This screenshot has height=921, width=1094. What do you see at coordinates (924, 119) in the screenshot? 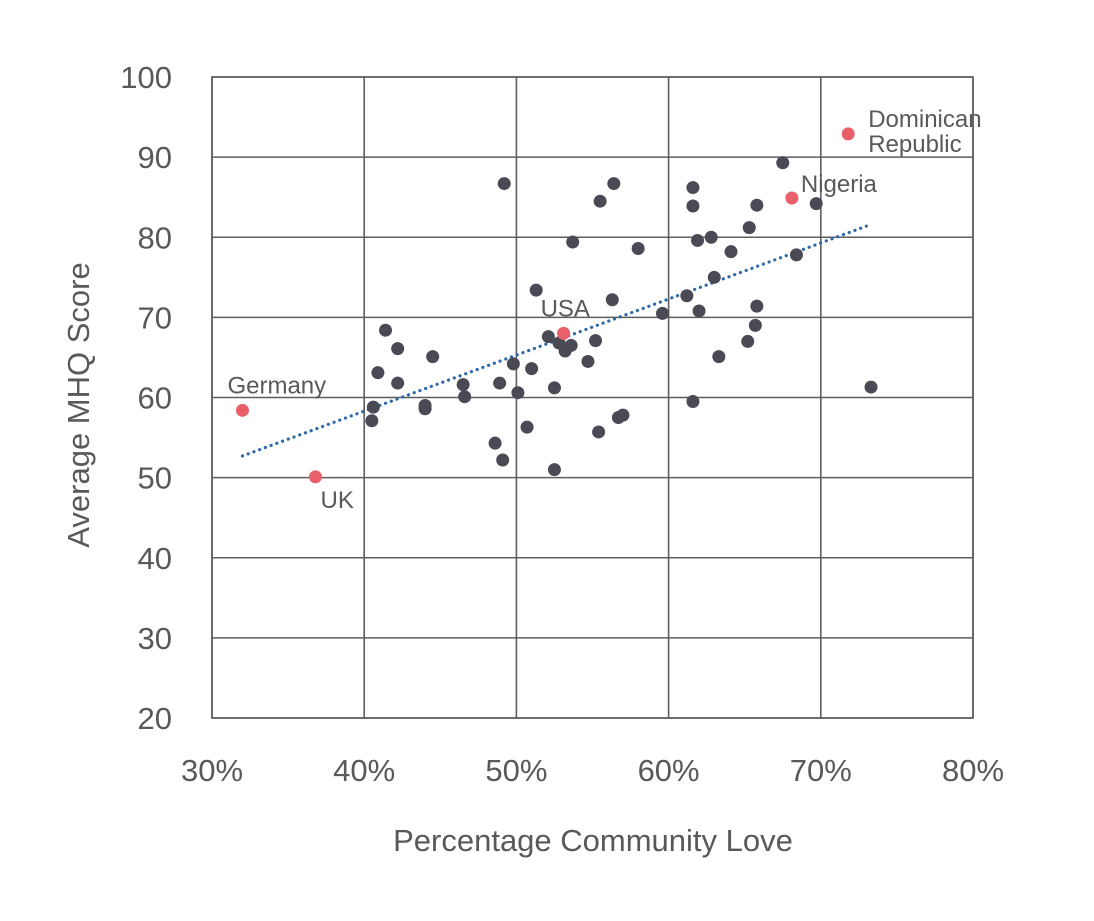
I see `point-callout-label: Dominican` at bounding box center [924, 119].